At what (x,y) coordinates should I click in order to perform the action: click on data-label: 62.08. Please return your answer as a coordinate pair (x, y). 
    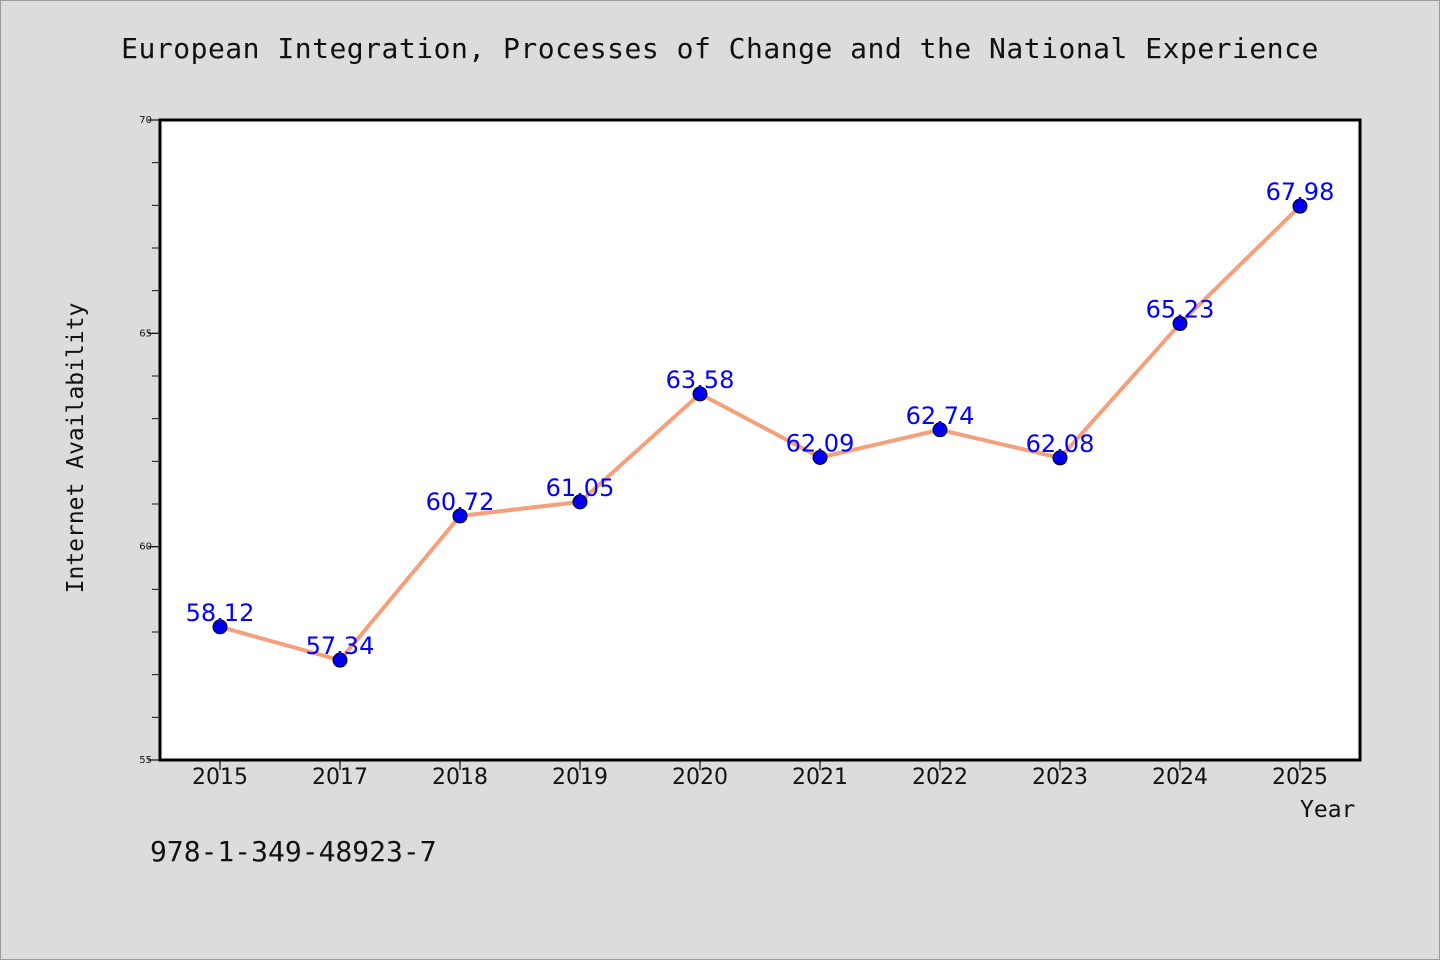
    Looking at the image, I should click on (1060, 444).